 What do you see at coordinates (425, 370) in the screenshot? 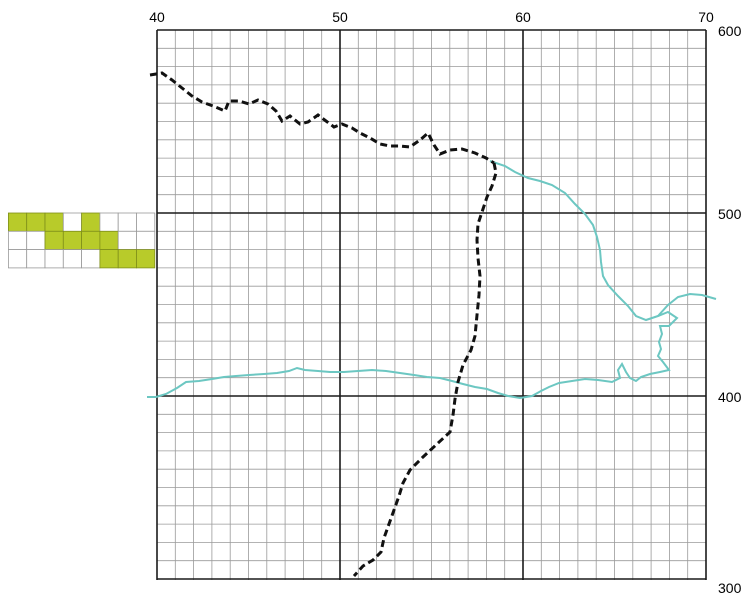
I see `boundary-southward-line` at bounding box center [425, 370].